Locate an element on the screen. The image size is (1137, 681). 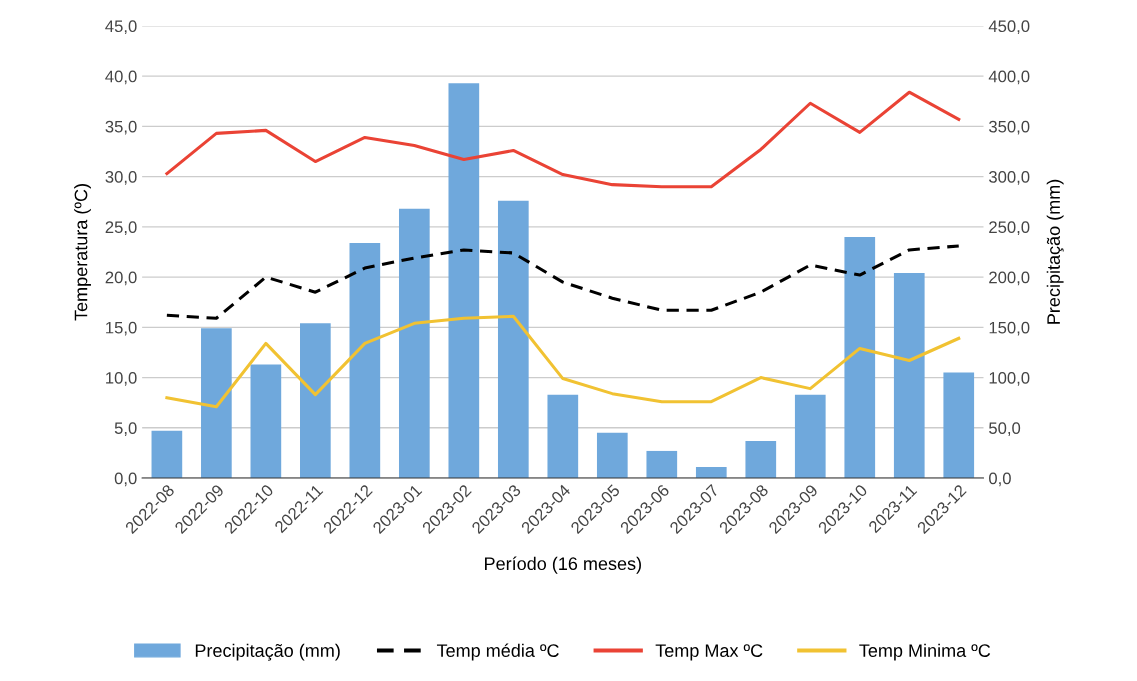
y-tick-label: 40,0 is located at coordinates (121, 77).